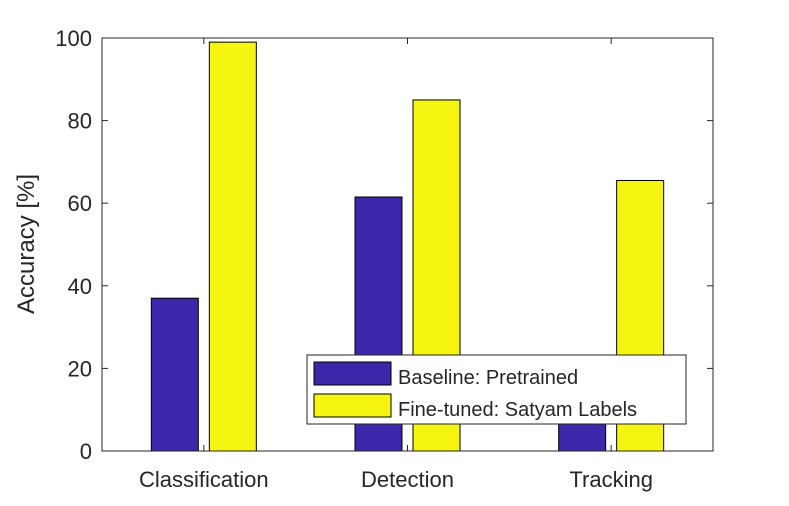  What do you see at coordinates (488, 378) in the screenshot?
I see `legend-label-baseline: Baseline: Pretrained` at bounding box center [488, 378].